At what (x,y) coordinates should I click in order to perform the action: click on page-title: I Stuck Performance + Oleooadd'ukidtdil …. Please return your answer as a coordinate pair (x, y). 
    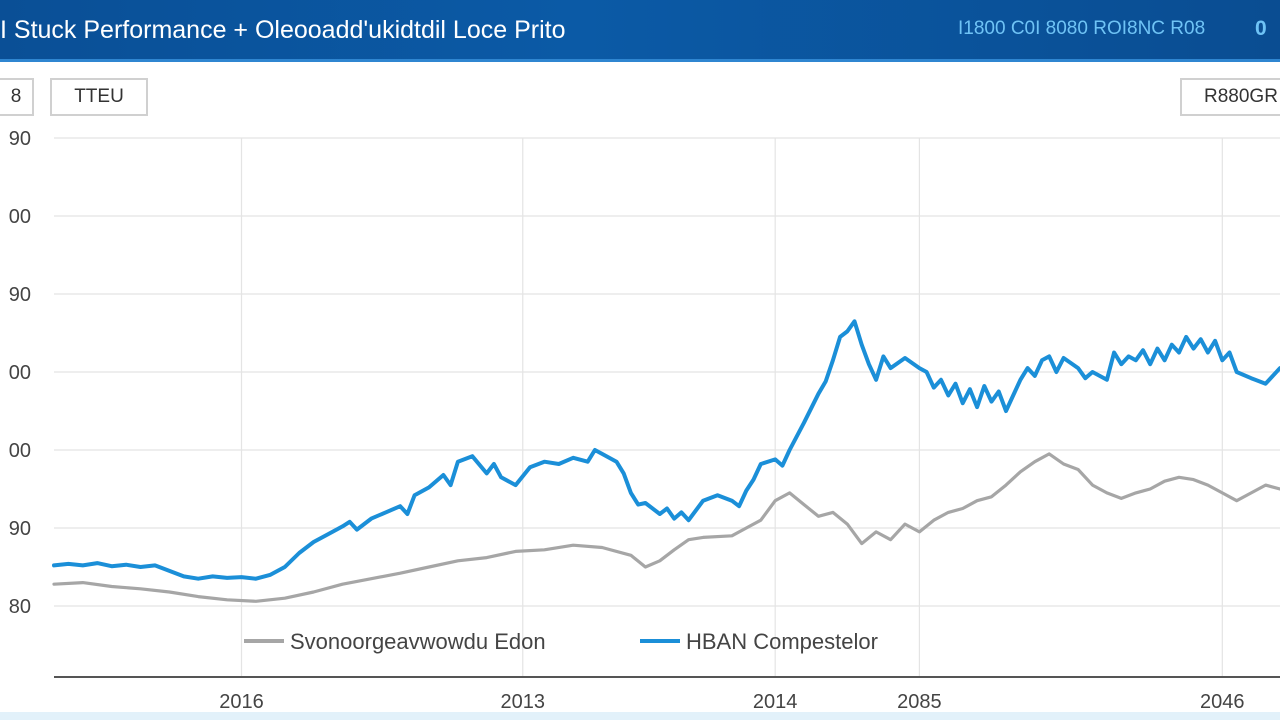
    Looking at the image, I should click on (283, 30).